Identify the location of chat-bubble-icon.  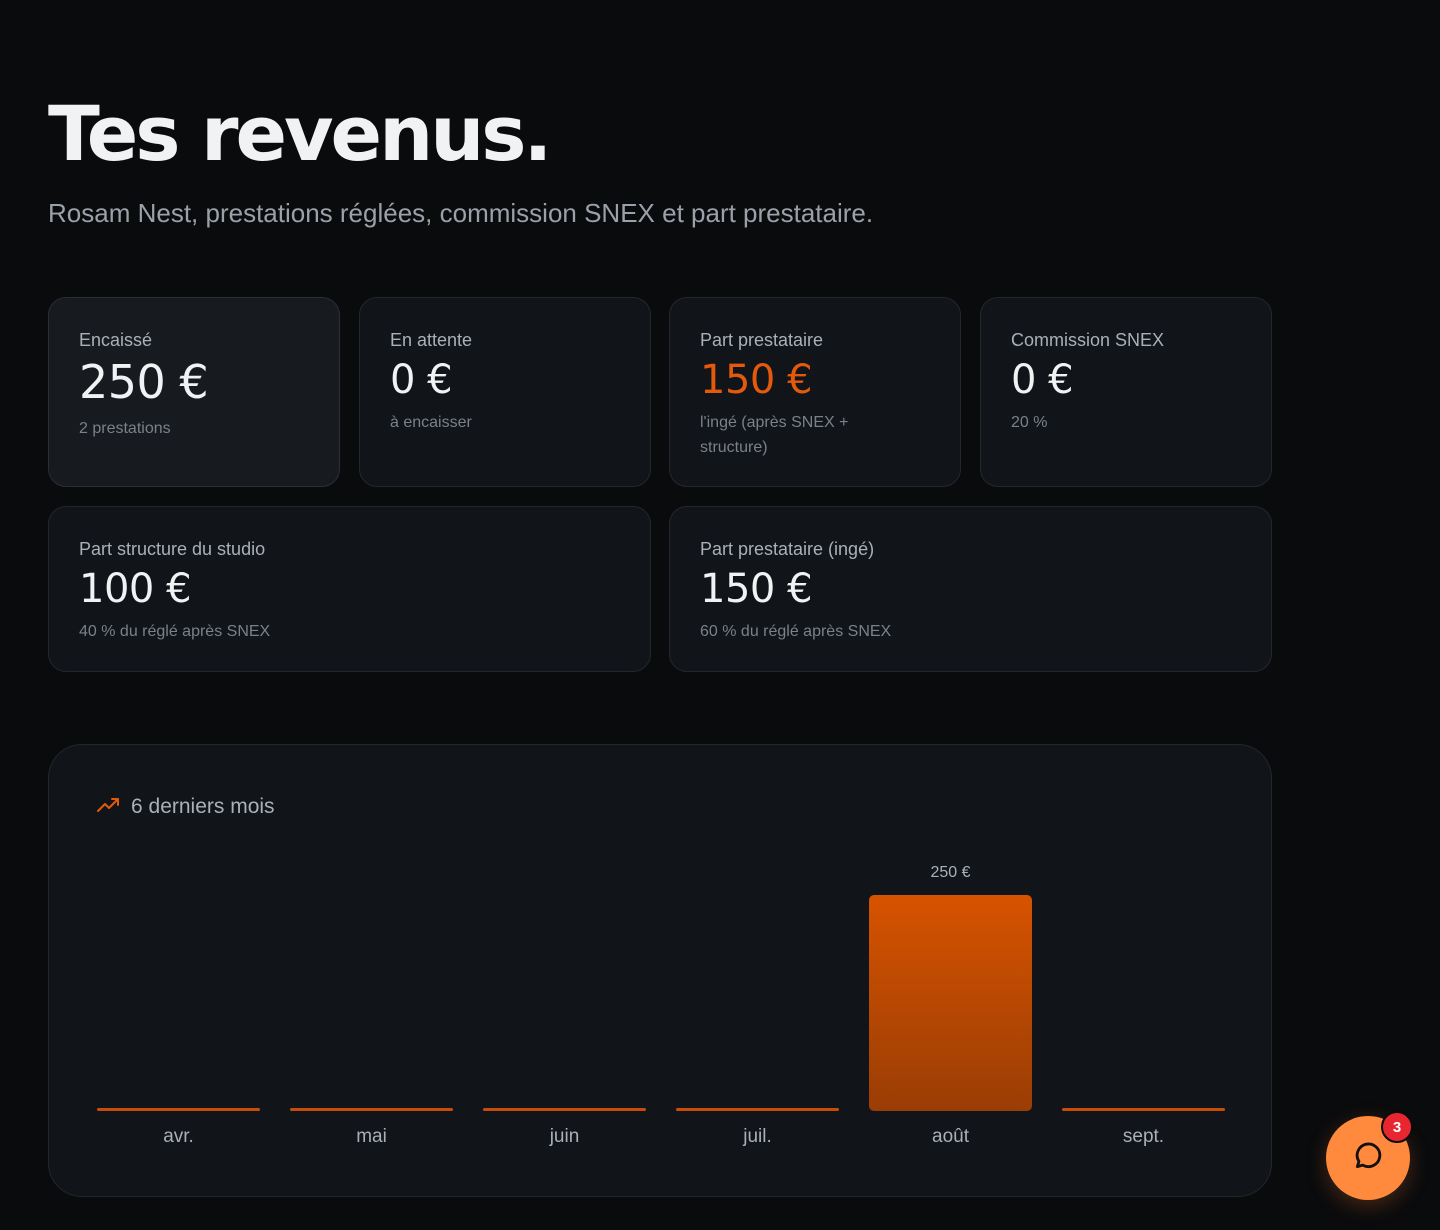
(1368, 1158).